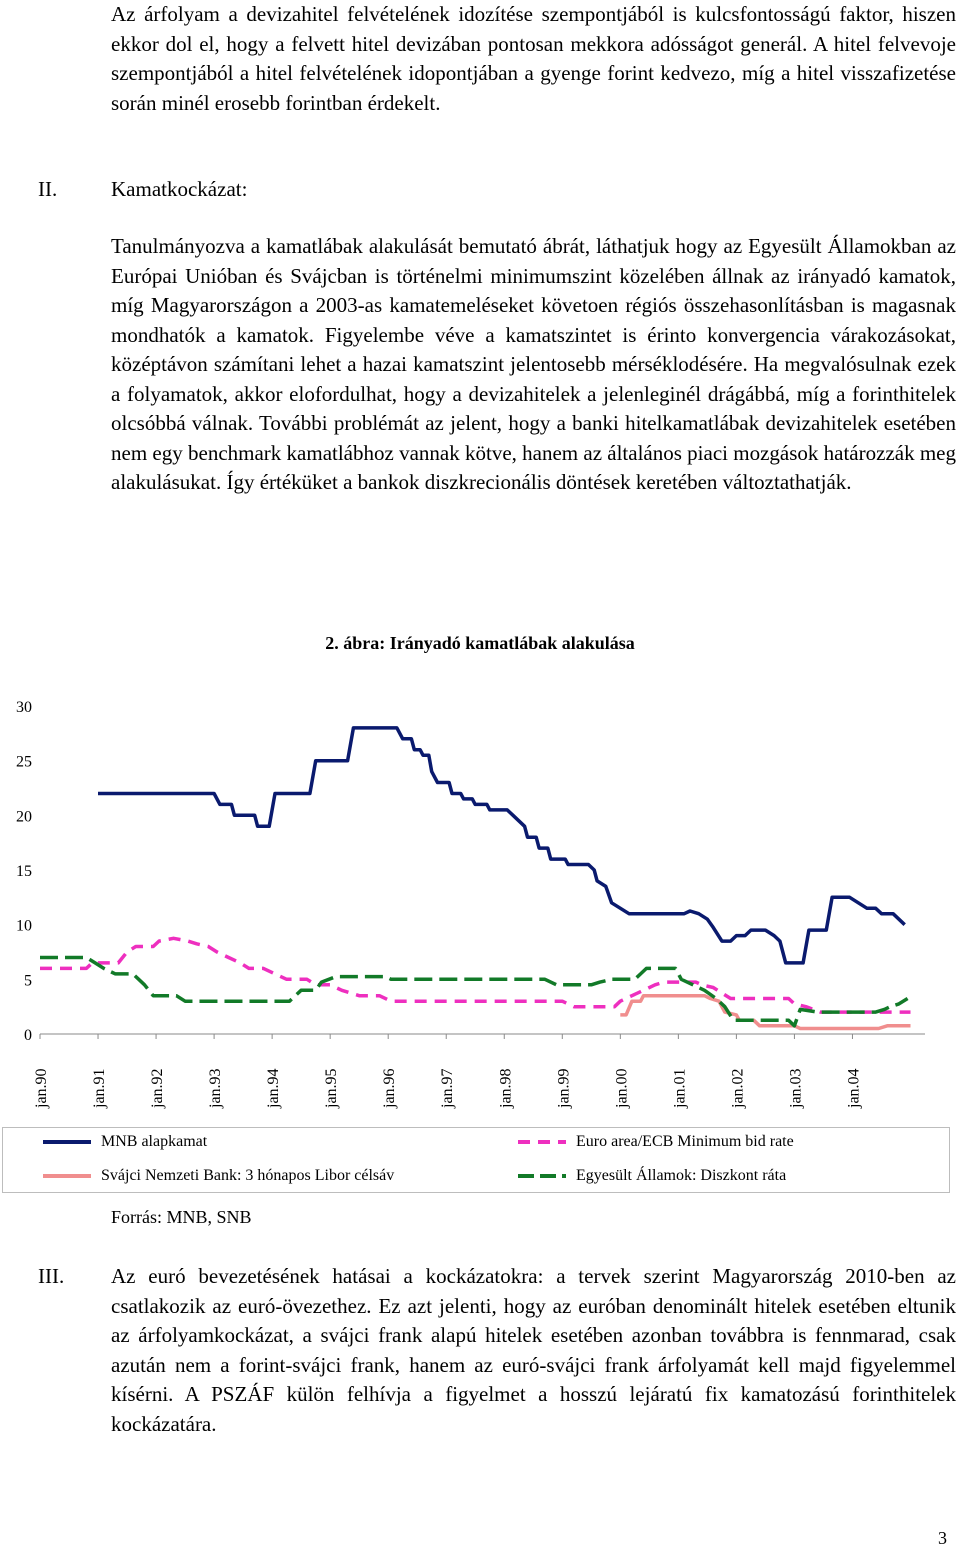  What do you see at coordinates (24, 762) in the screenshot?
I see `y-tick-label: 25` at bounding box center [24, 762].